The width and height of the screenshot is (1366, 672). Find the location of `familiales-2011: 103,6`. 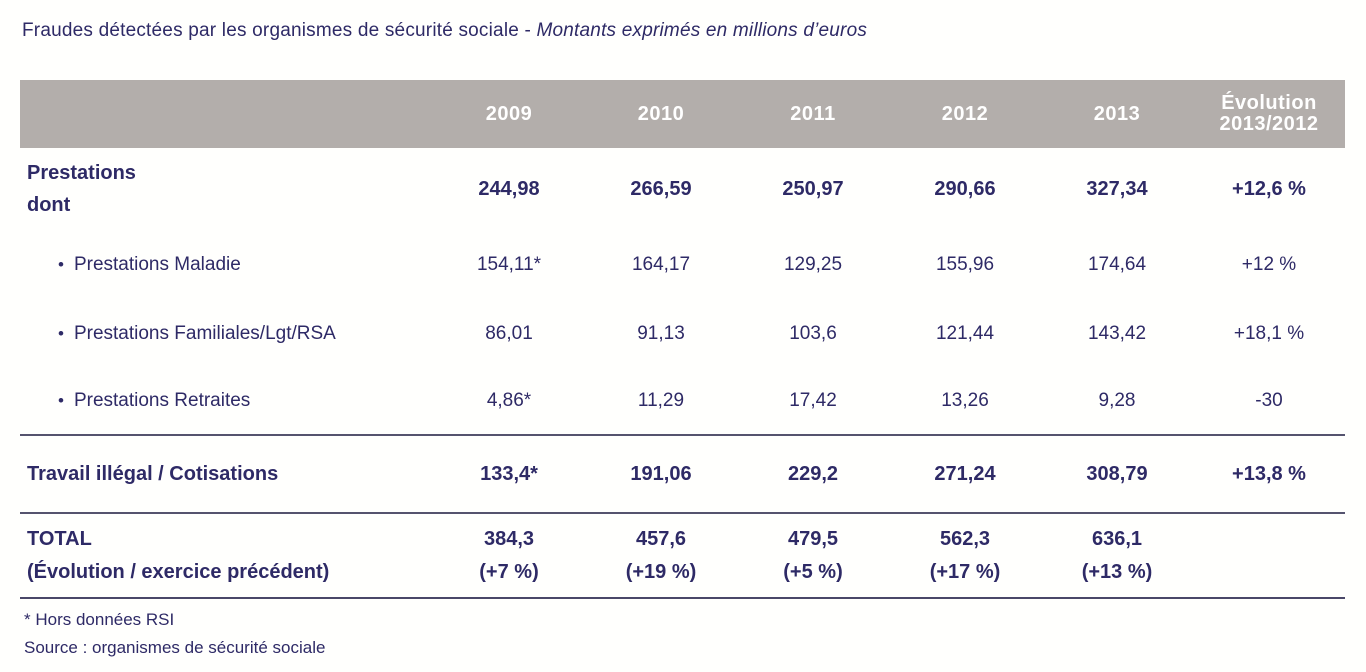

familiales-2011: 103,6 is located at coordinates (813, 333).